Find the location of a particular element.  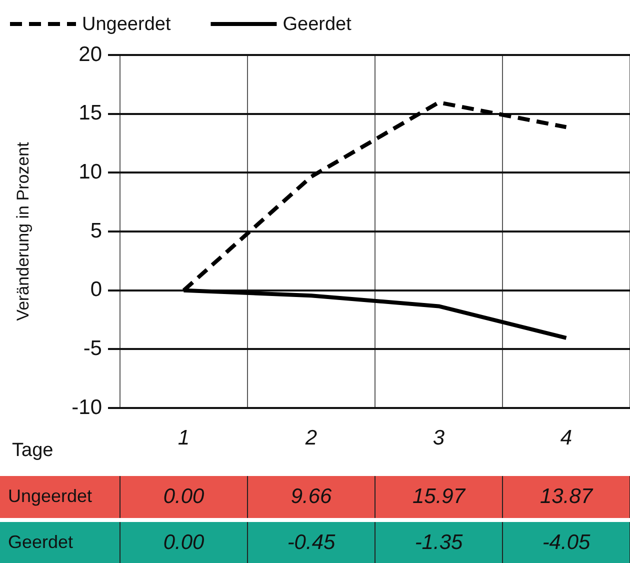

y-tick-label: 20 is located at coordinates (90, 54).